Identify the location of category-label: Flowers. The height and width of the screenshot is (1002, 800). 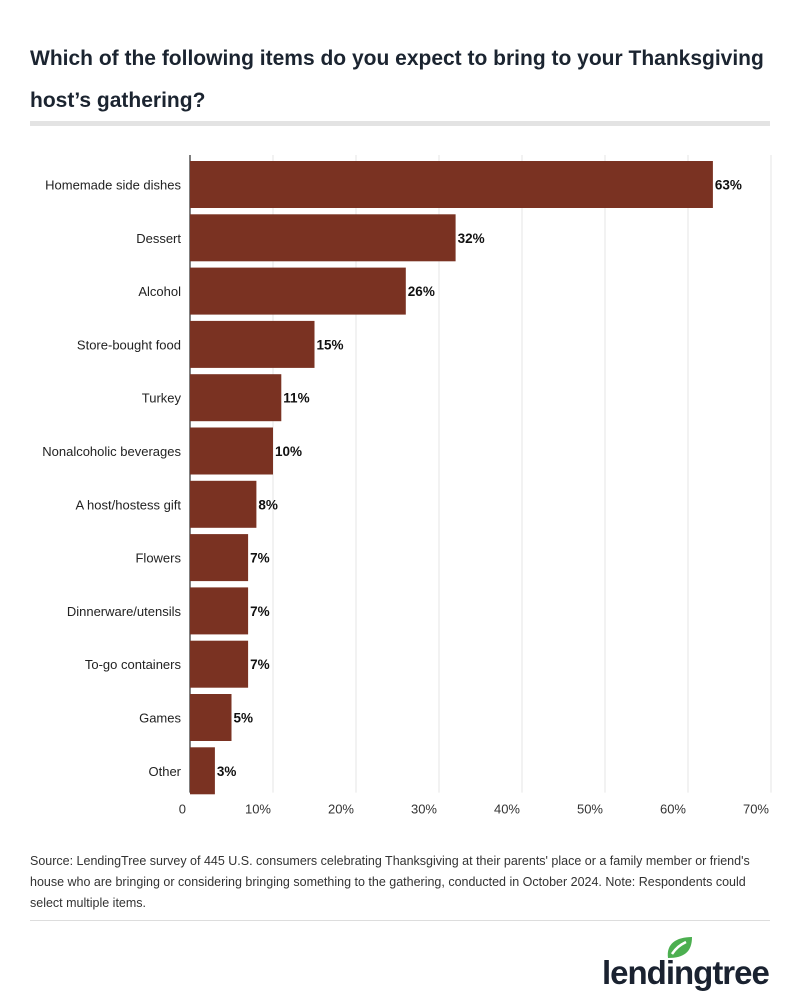
(158, 558).